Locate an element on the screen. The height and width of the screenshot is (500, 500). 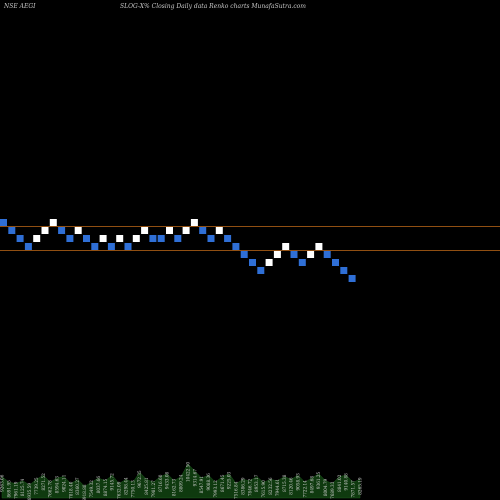
volume-label: 7632.09 is located at coordinates (119, 490).